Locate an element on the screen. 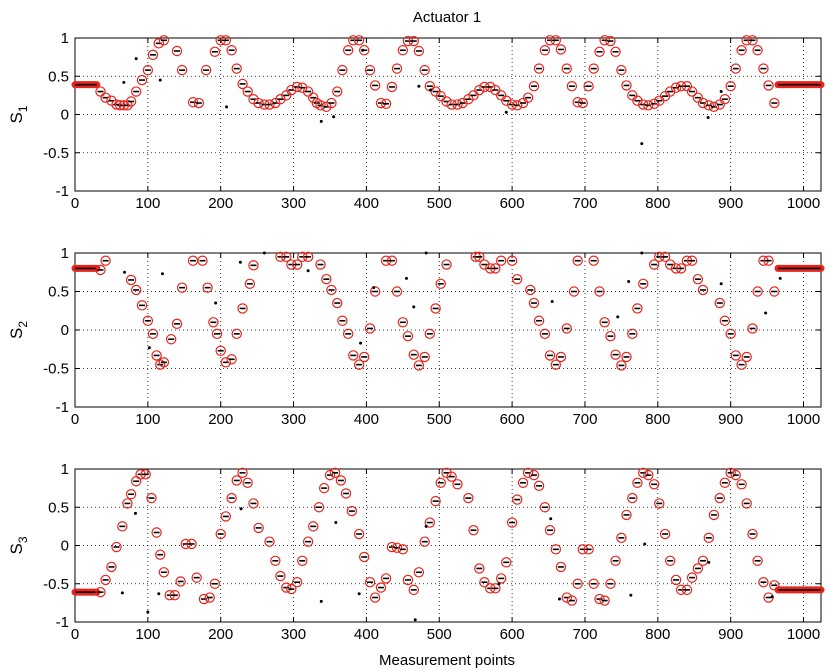 This screenshot has height=671, width=830. y-axis-title: S1 is located at coordinates (18, 114).